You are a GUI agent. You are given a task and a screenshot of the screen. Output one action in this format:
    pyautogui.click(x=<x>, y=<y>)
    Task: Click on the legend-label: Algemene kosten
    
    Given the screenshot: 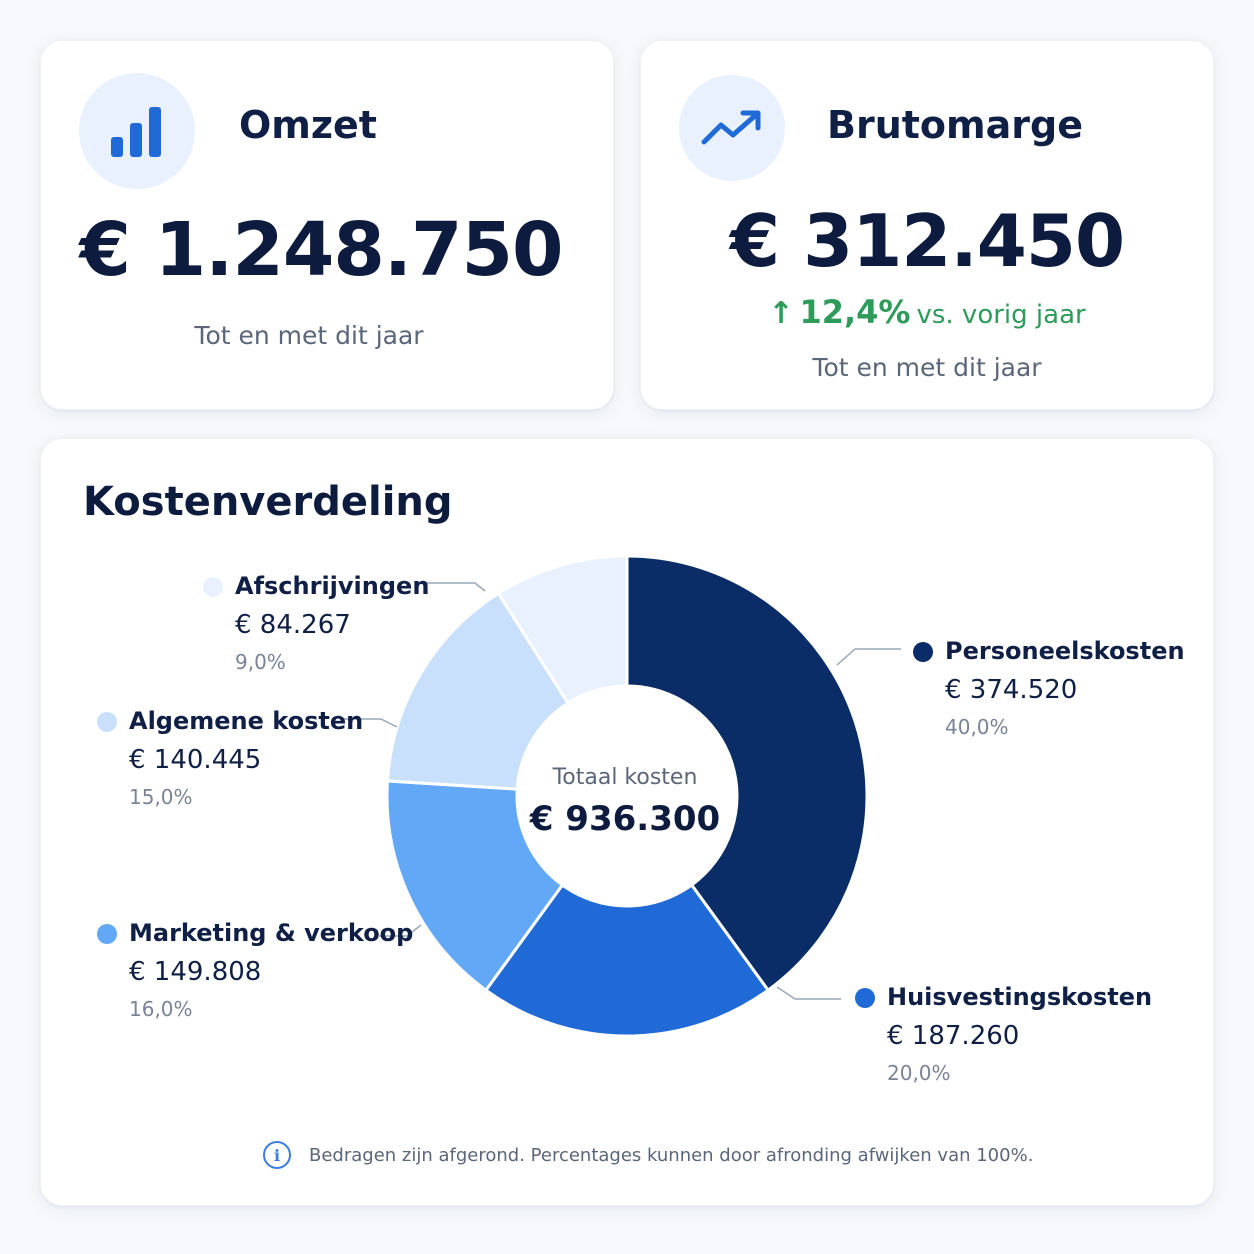 What is the action you would take?
    pyautogui.click(x=246, y=721)
    